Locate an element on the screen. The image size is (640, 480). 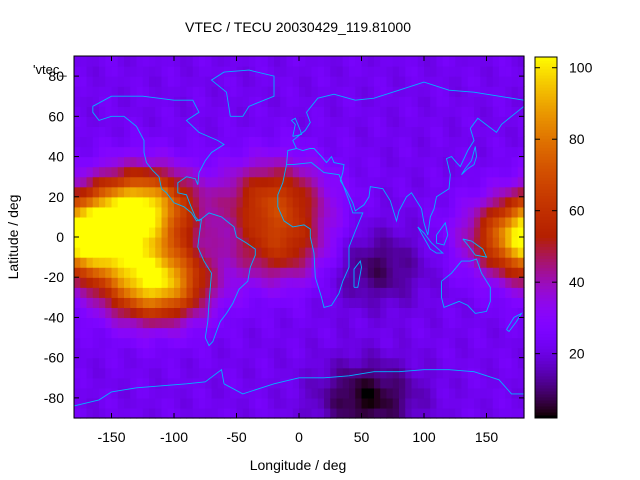
x-tick-label: 150 is located at coordinates (487, 437).